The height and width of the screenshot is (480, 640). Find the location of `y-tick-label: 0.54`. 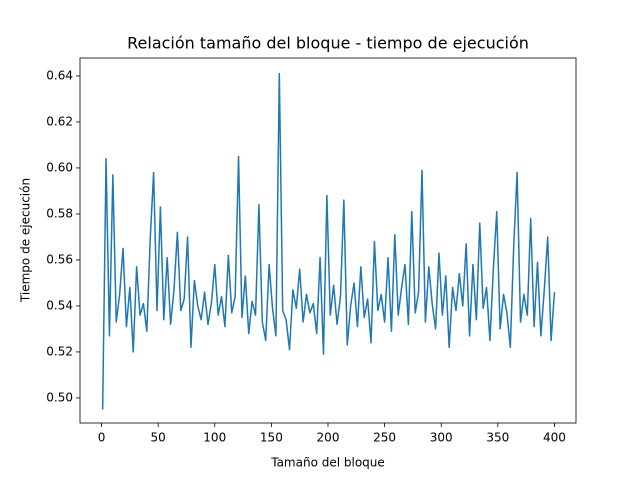

y-tick-label: 0.54 is located at coordinates (59, 305).